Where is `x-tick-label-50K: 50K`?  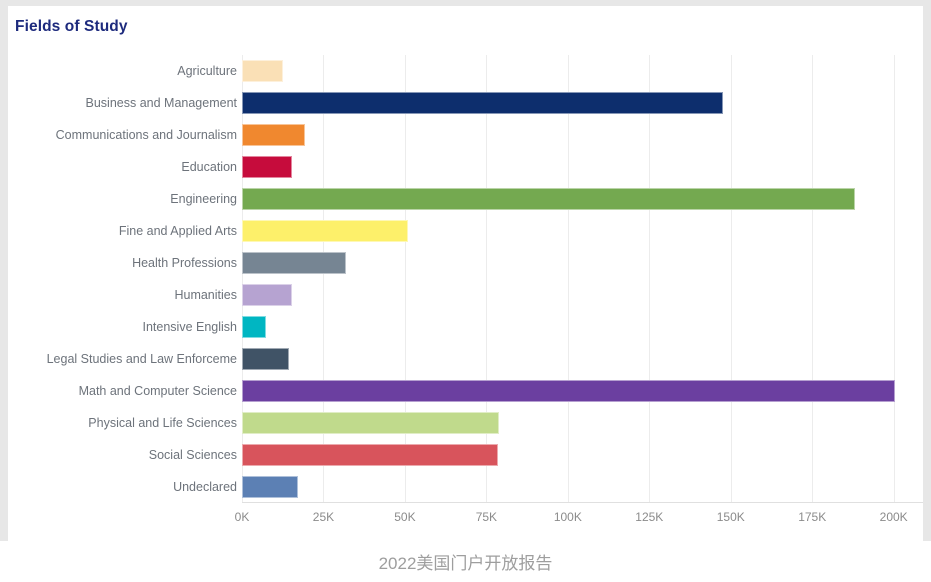
x-tick-label-50K: 50K is located at coordinates (405, 517).